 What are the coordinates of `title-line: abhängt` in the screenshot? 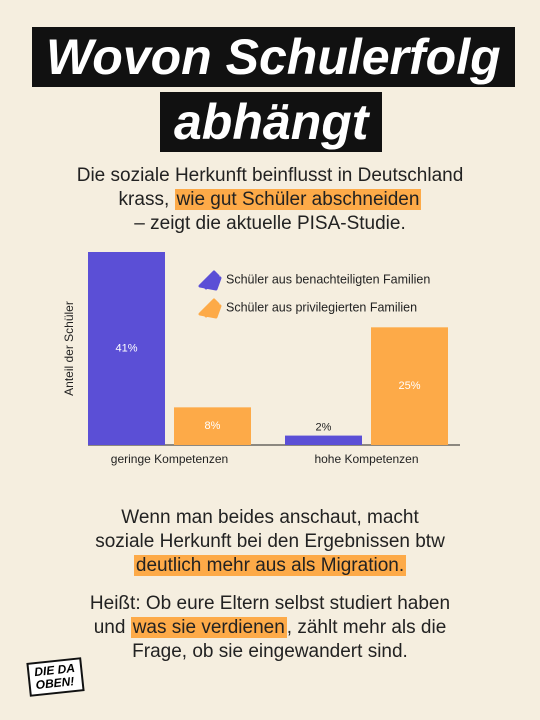 It's located at (271, 122).